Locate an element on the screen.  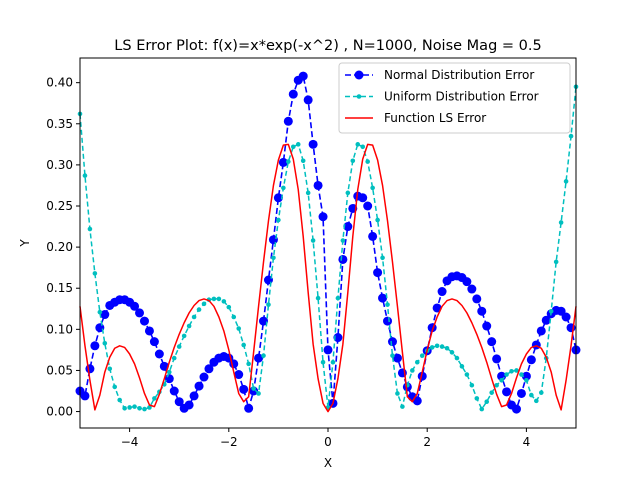
legend-entry-1: Uniform Distribution Error is located at coordinates (442, 97).